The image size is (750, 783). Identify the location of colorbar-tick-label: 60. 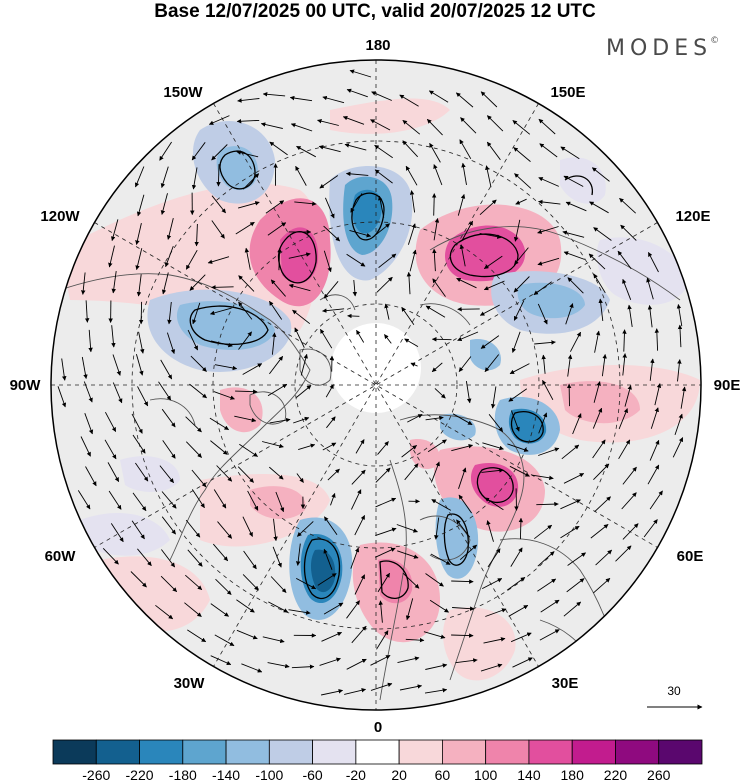
(443, 775).